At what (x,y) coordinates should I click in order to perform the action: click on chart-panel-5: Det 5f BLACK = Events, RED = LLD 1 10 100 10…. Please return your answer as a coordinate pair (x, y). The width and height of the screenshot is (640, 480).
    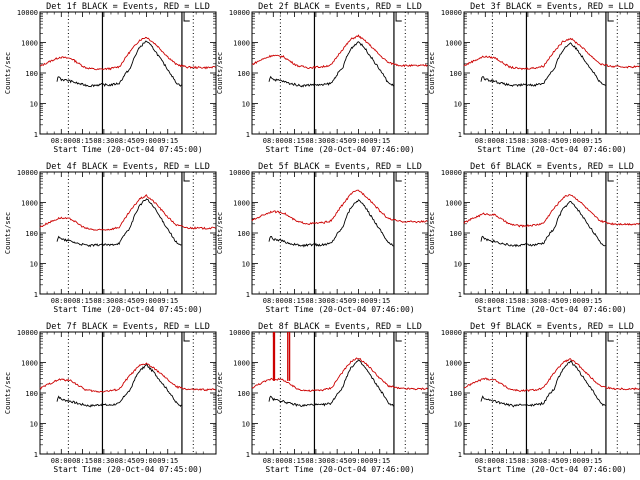
    Looking at the image, I should click on (322, 238).